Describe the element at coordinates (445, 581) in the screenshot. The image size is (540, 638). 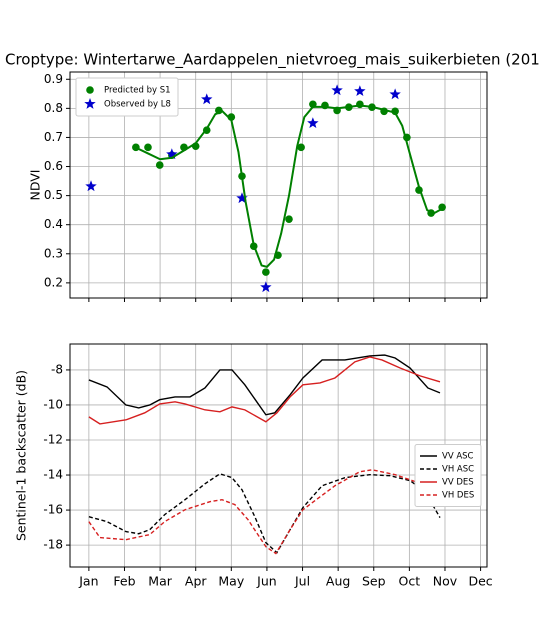
I see `x-tick-label: Nov` at that location.